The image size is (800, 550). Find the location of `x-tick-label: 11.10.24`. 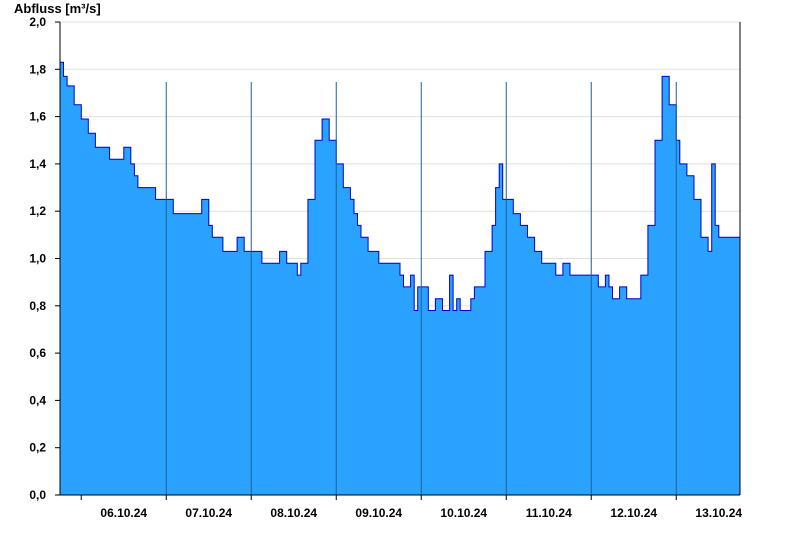

x-tick-label: 11.10.24 is located at coordinates (549, 513).